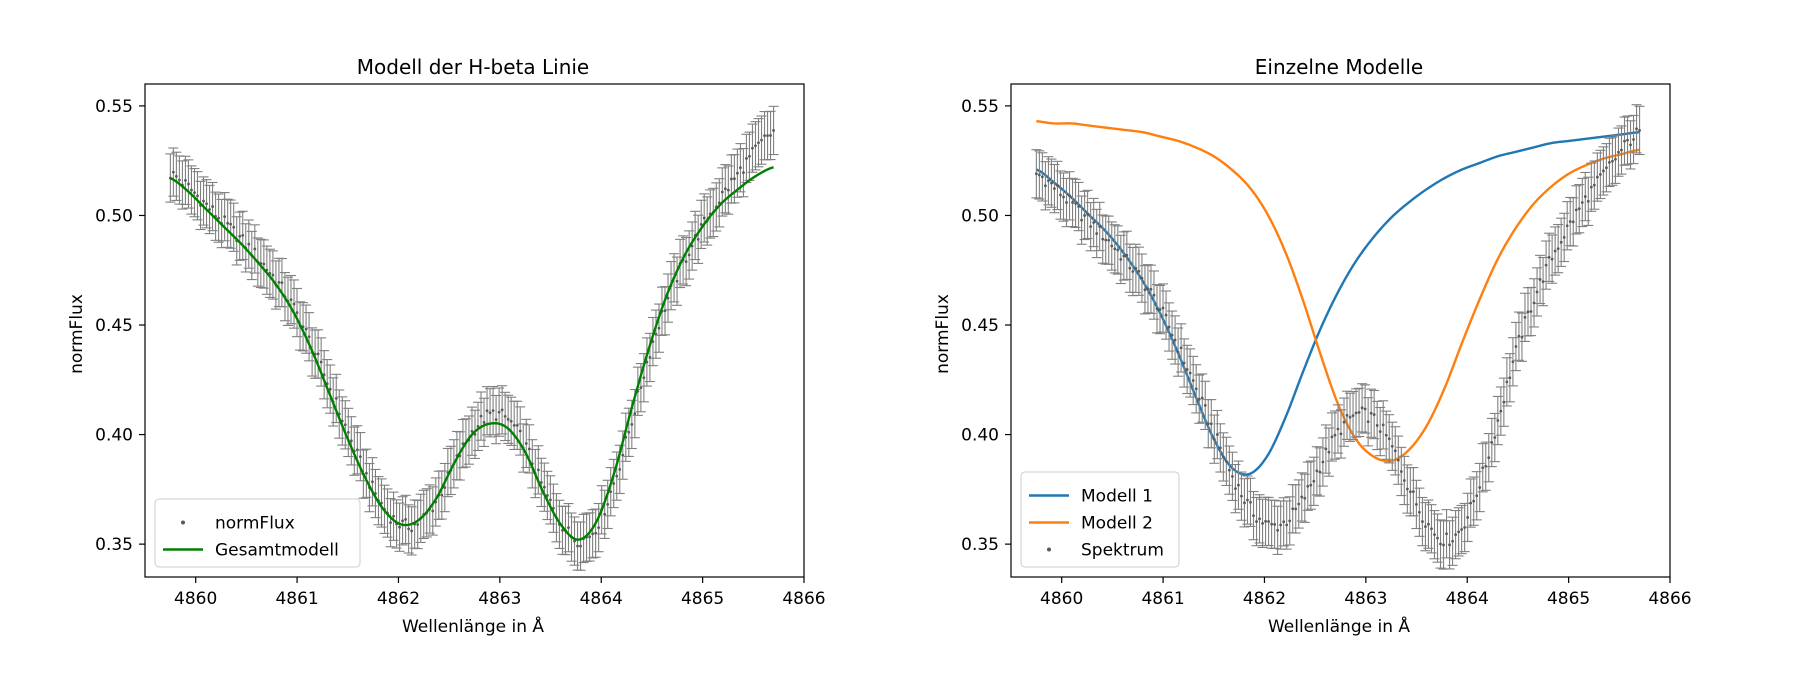 This screenshot has width=1806, height=678. I want to click on x-tick-label: 4862, so click(1264, 599).